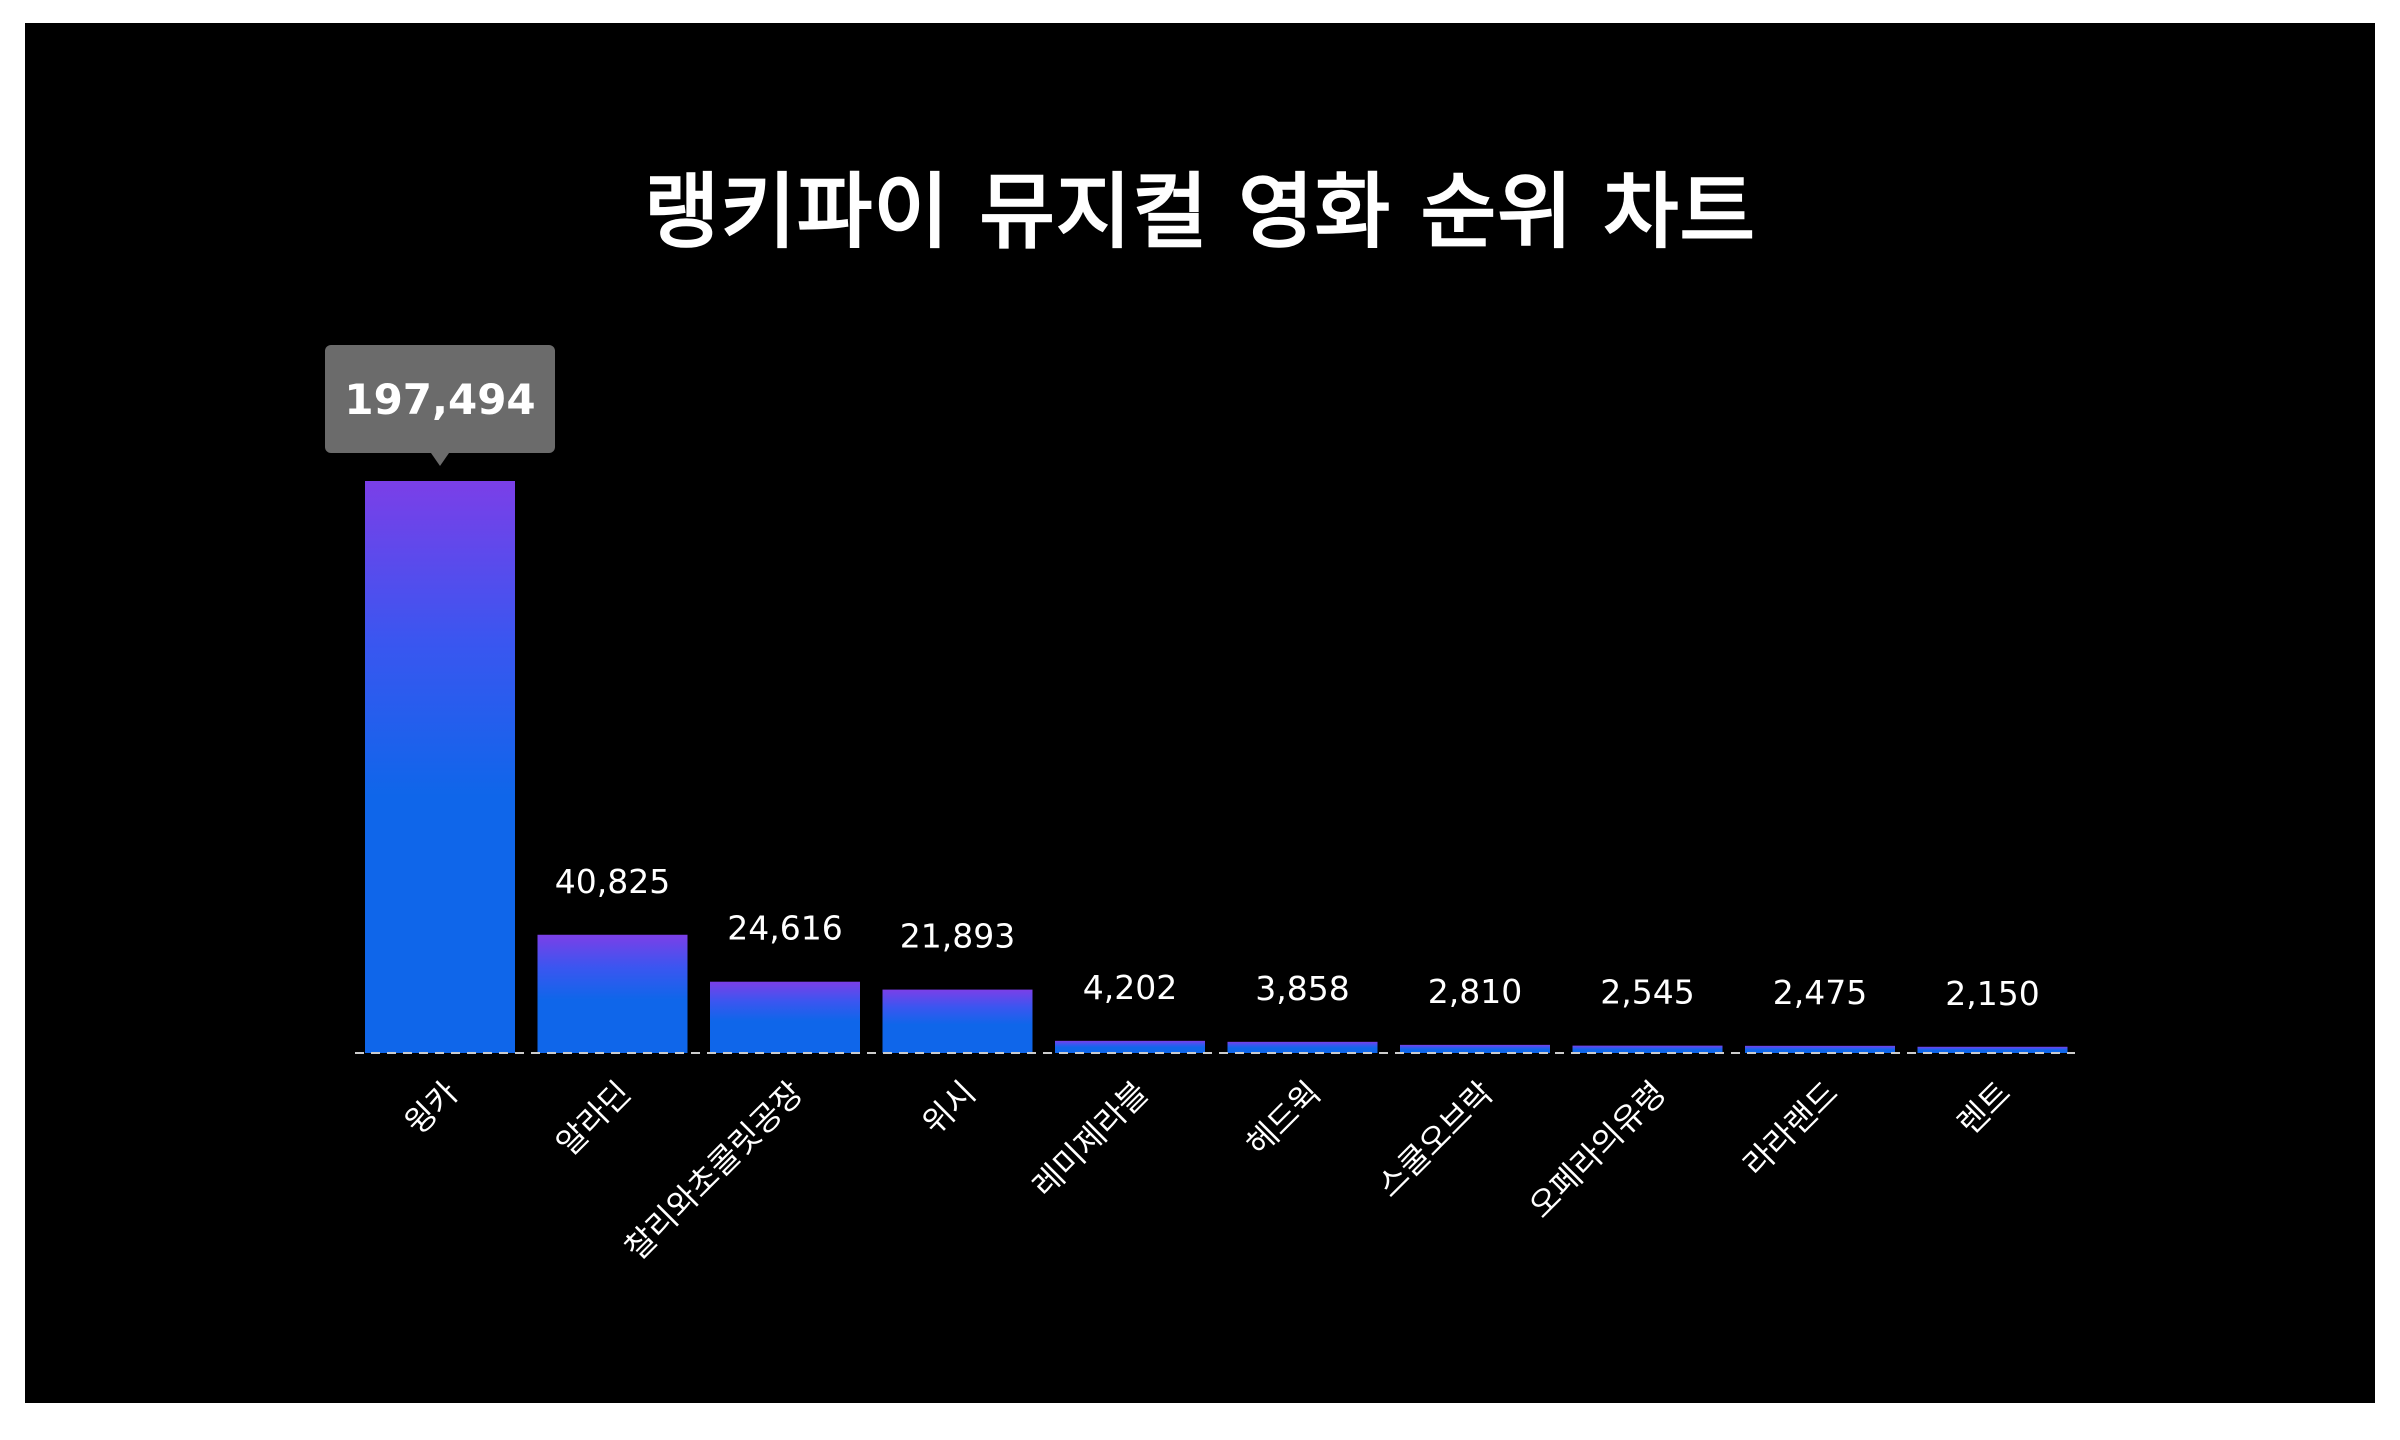  I want to click on x-tick-label: 위시, so click(949, 1108).